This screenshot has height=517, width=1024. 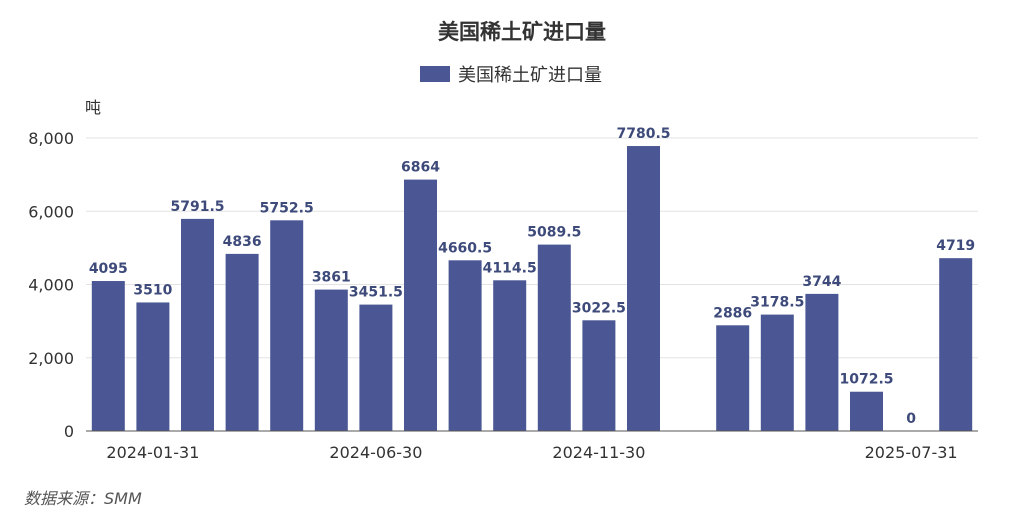 I want to click on data-label: 5089.5, so click(x=554, y=233).